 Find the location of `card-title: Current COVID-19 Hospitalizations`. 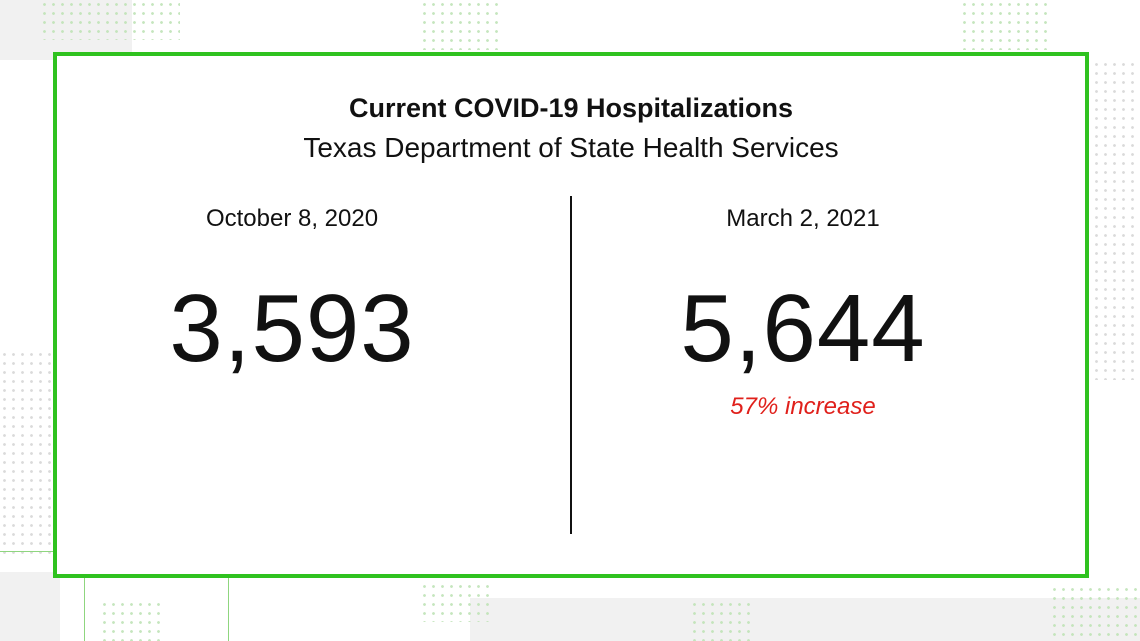

card-title: Current COVID-19 Hospitalizations is located at coordinates (571, 108).